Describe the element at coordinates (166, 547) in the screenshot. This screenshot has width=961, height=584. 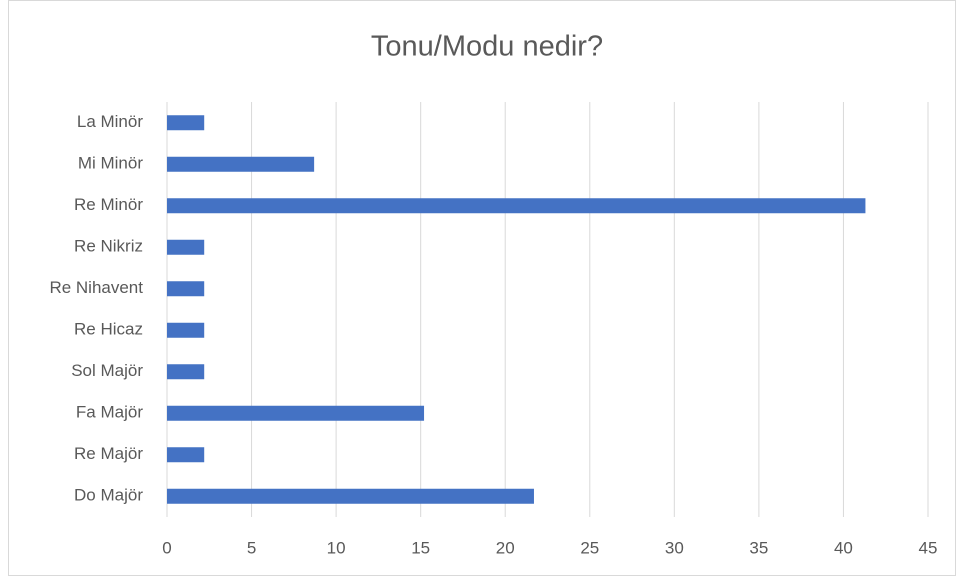
I see `x-tick-label: 0` at that location.